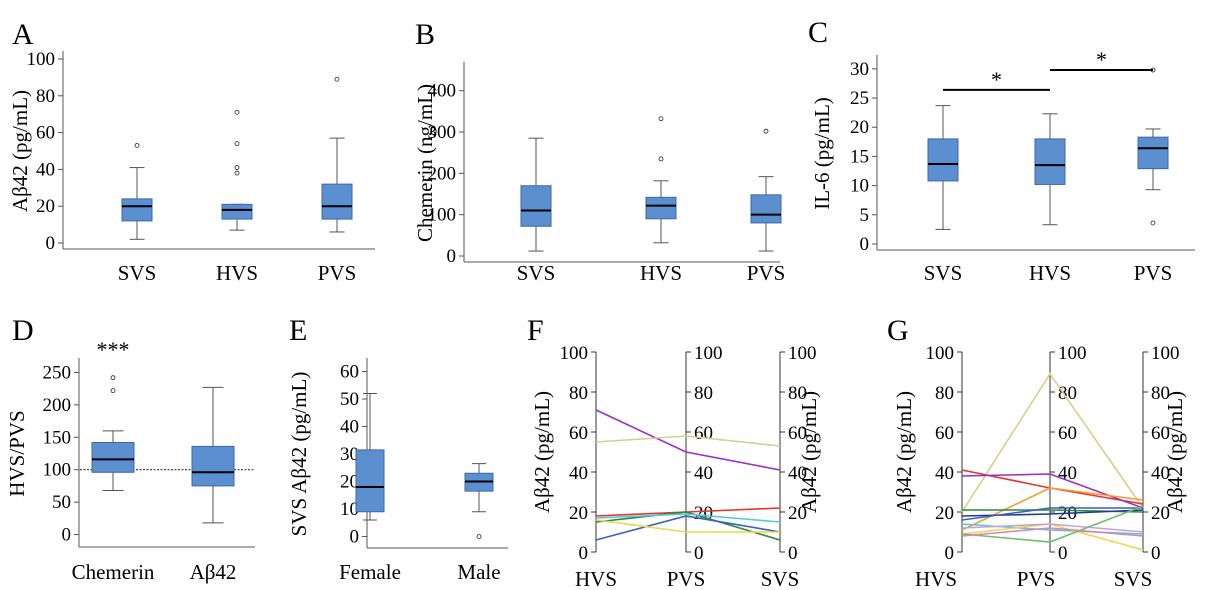  Describe the element at coordinates (370, 488) in the screenshot. I see `box-female: Female` at that location.